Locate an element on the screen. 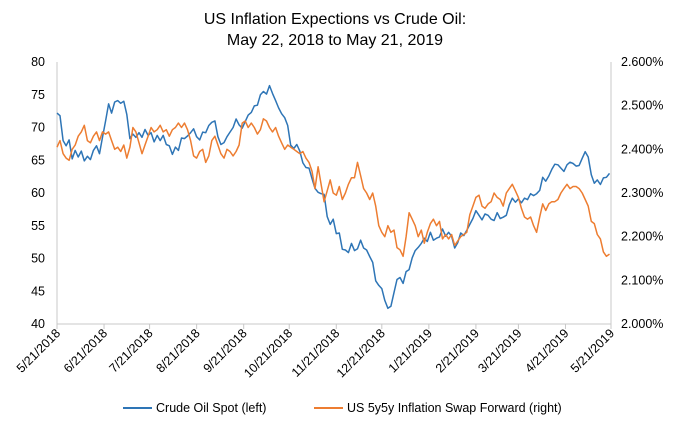 The height and width of the screenshot is (432, 680). y-left-tick-label: 80 is located at coordinates (38, 62).